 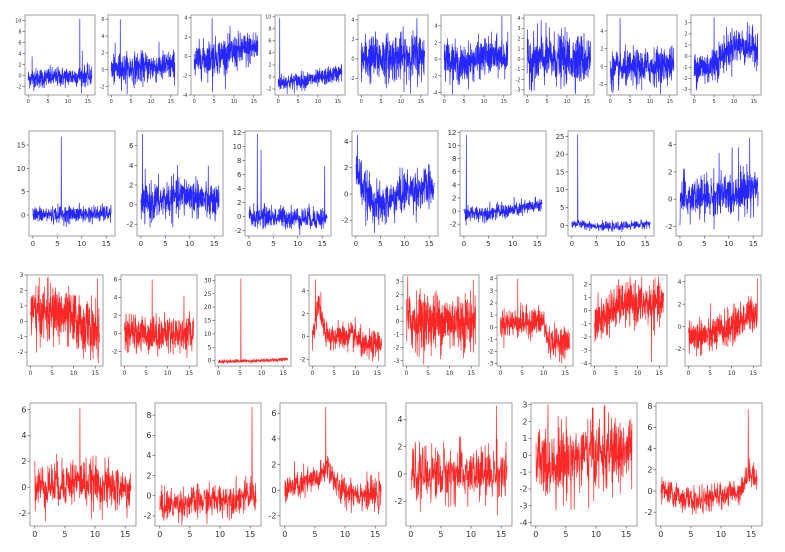 I want to click on subplot-1: 0 5 10 15 -2 0 2 4 6, so click(x=139, y=59).